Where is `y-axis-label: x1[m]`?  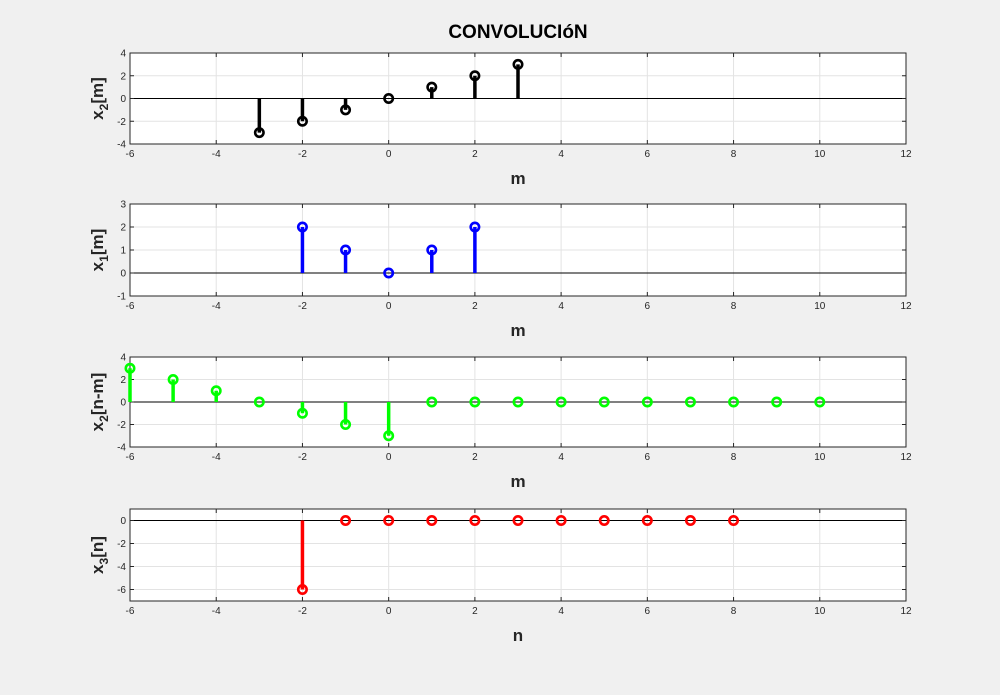
y-axis-label: x1[m] is located at coordinates (99, 250).